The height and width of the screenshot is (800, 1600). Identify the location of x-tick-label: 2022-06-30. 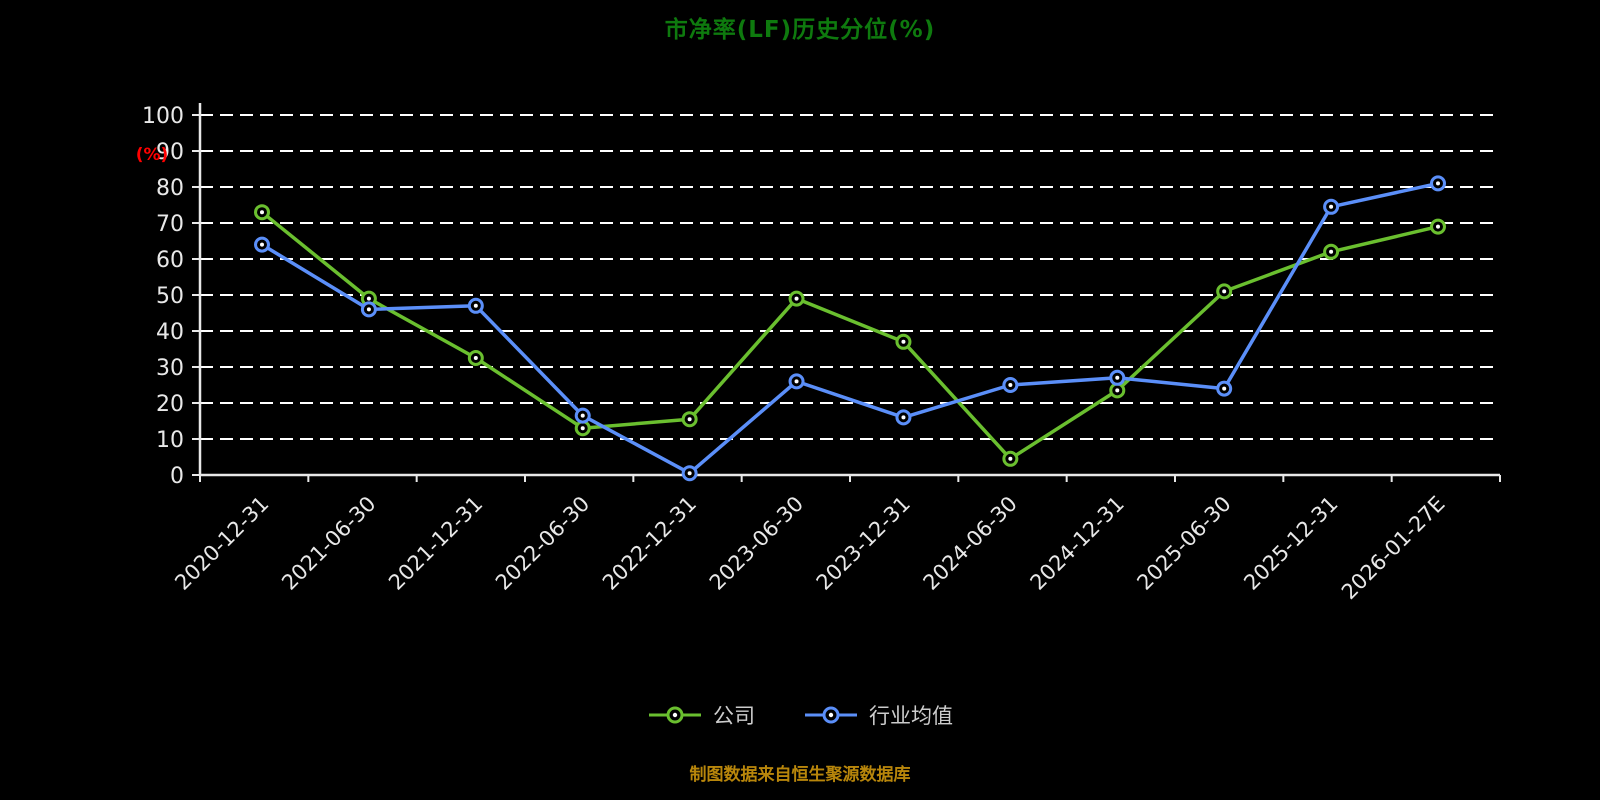
(542, 543).